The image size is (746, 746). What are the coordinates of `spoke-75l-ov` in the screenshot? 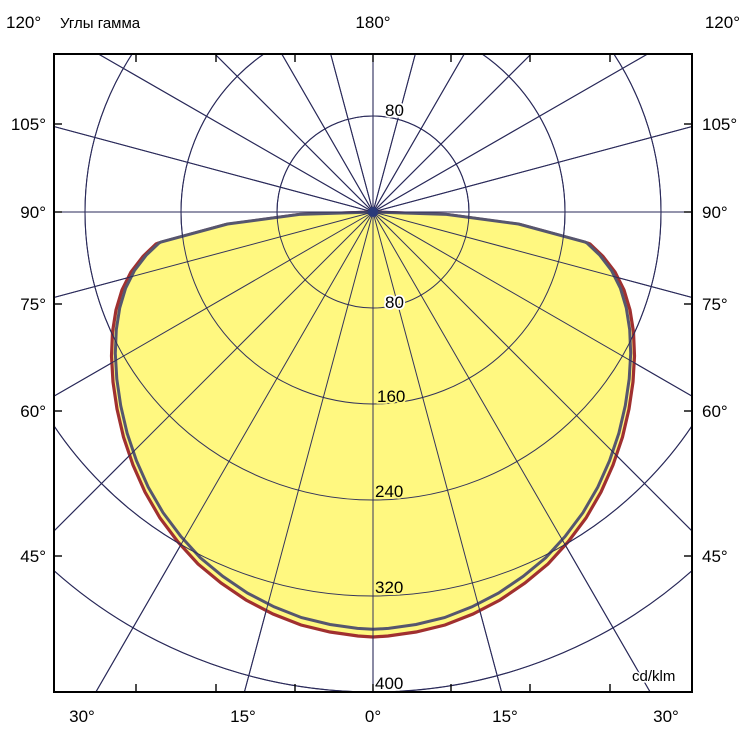 It's located at (214, 254).